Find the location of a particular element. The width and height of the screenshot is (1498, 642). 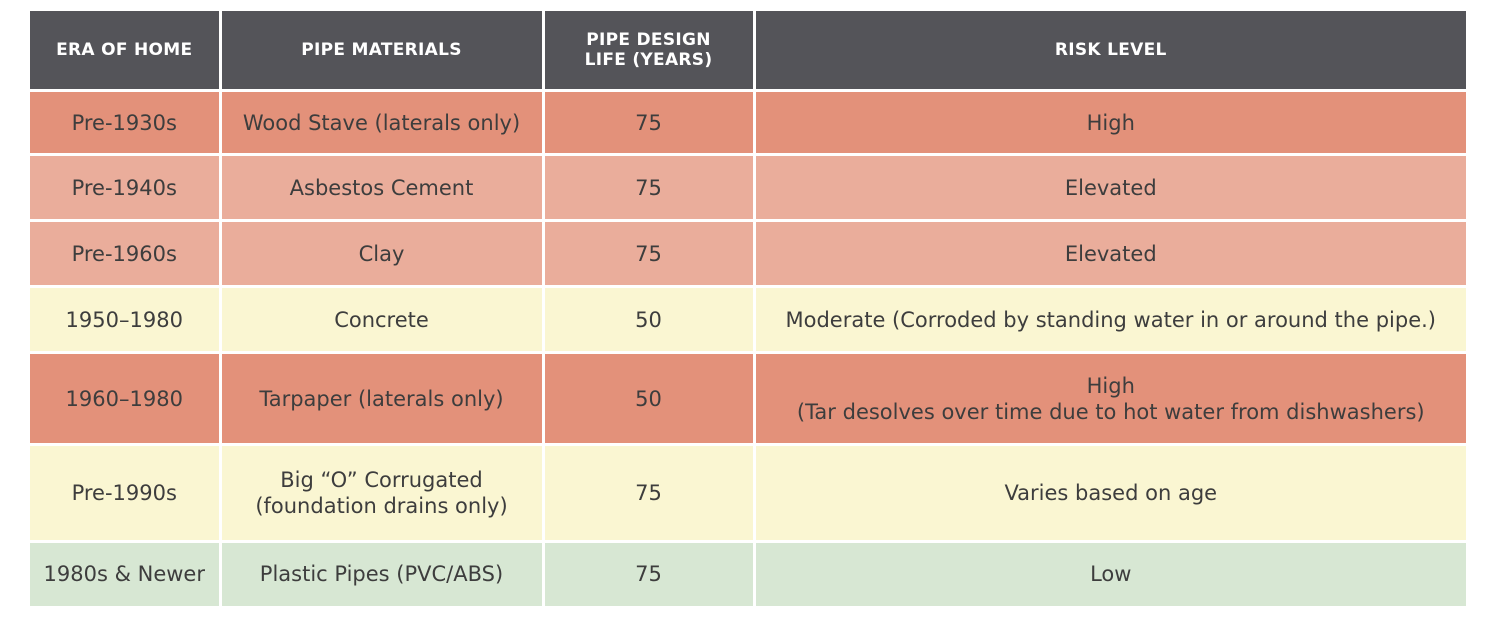

cell-material: Asbestos Cement is located at coordinates (381, 187).